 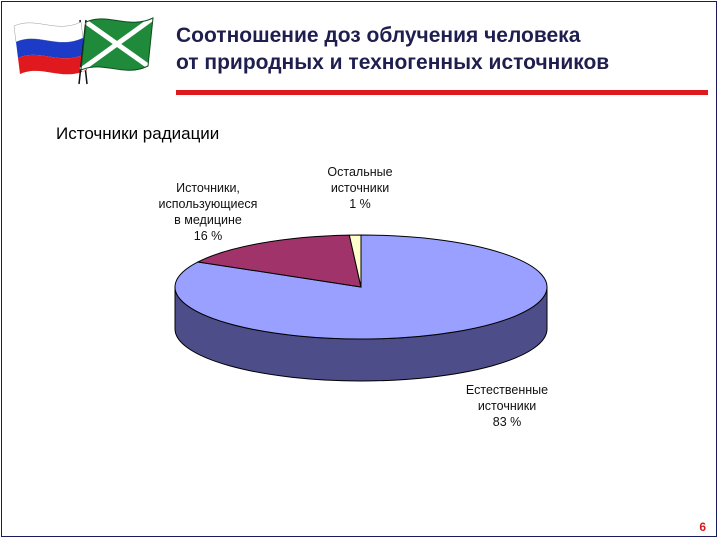 What do you see at coordinates (378, 35) in the screenshot?
I see `title-line-1: Соотношение доз облучения человека` at bounding box center [378, 35].